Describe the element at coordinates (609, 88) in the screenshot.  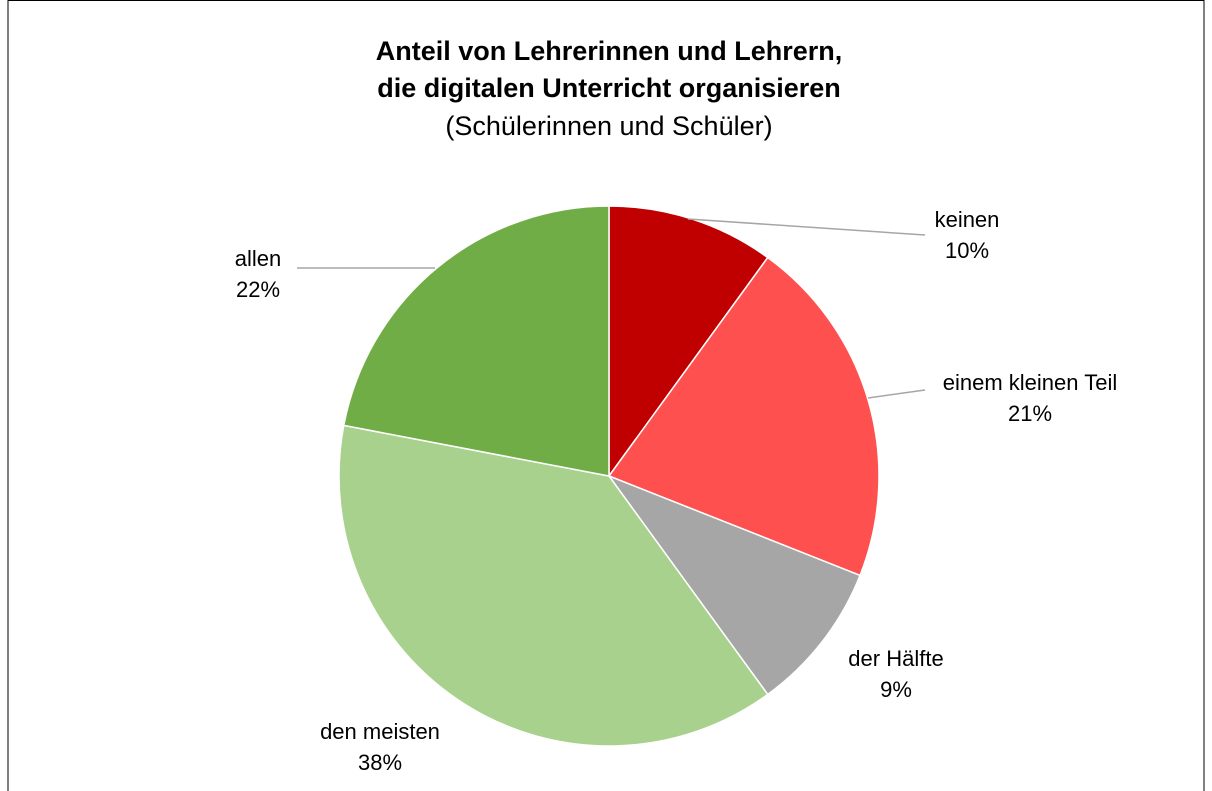
I see `chart-title: die digitalen Unterricht organisieren` at that location.